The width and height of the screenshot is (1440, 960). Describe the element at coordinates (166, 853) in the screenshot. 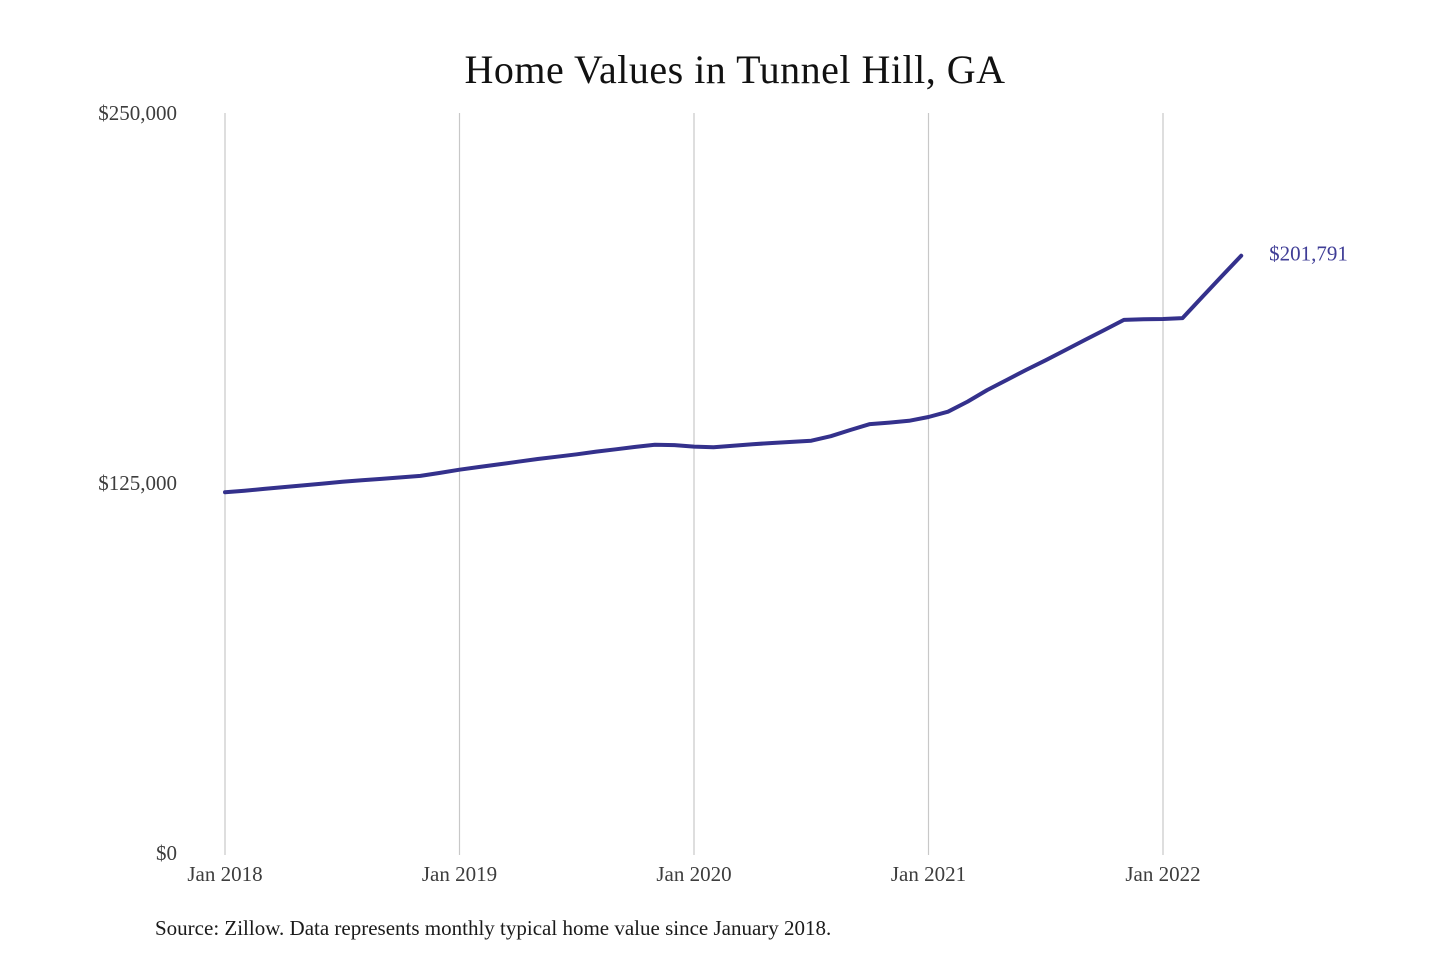

I see `y-axis-tick-label: $0` at that location.